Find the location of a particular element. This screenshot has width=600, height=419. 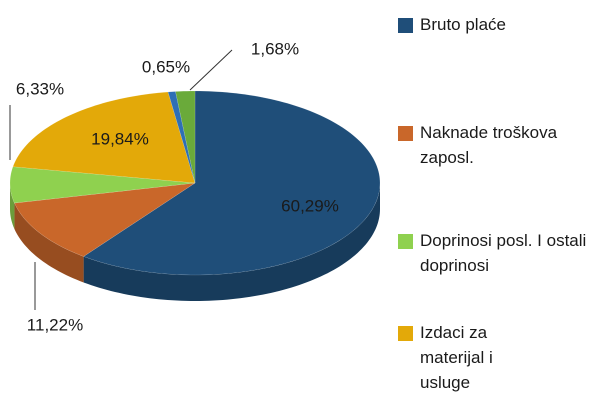

legend-item: Naknade troškova zaposl. is located at coordinates (484, 145).